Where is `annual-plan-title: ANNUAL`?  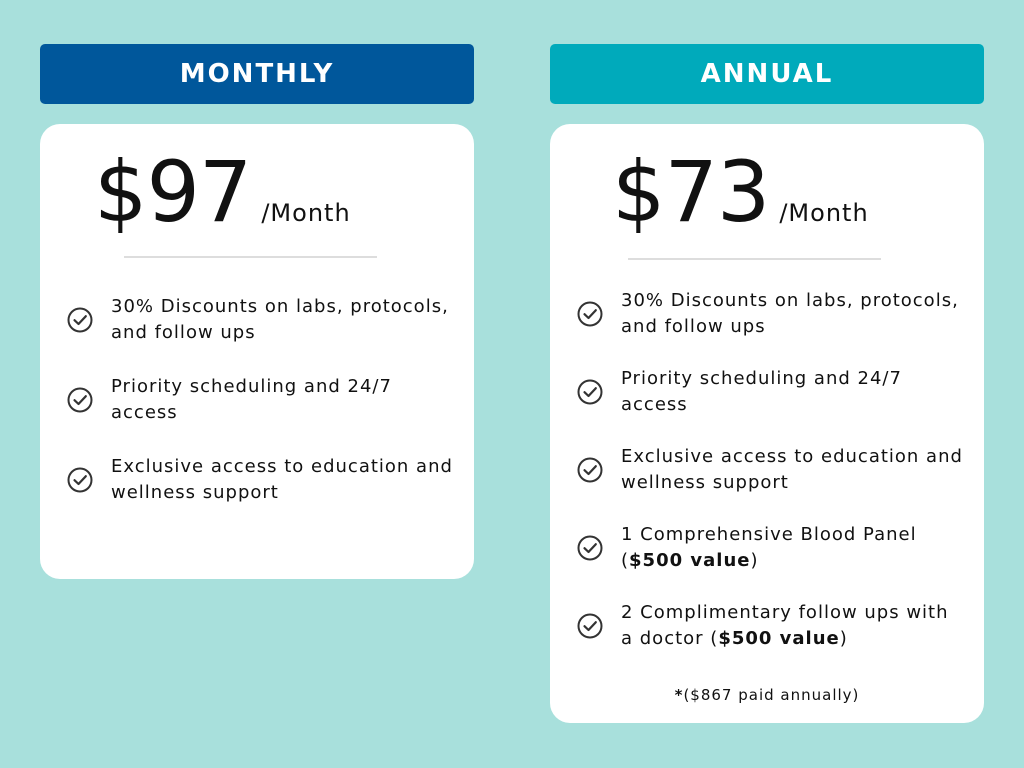 annual-plan-title: ANNUAL is located at coordinates (767, 74).